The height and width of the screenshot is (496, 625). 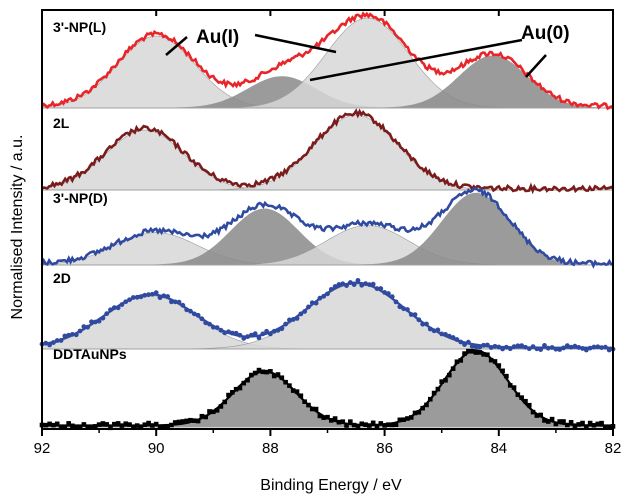 What do you see at coordinates (536, 66) in the screenshot?
I see `leader-au-0-right` at bounding box center [536, 66].